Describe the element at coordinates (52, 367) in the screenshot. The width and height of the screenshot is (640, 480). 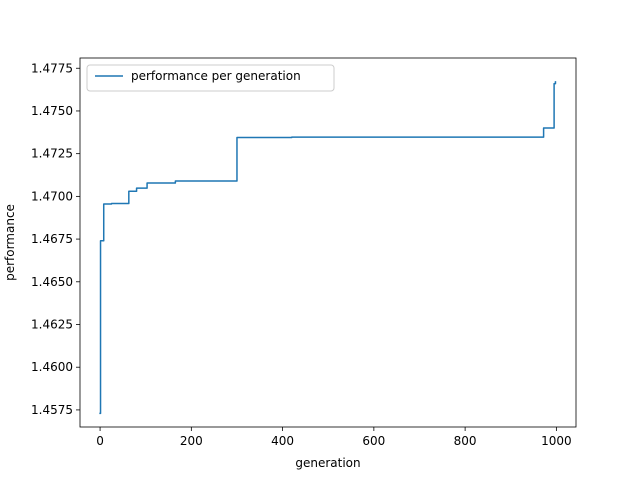
I see `y-tick-label: 1.4600` at that location.